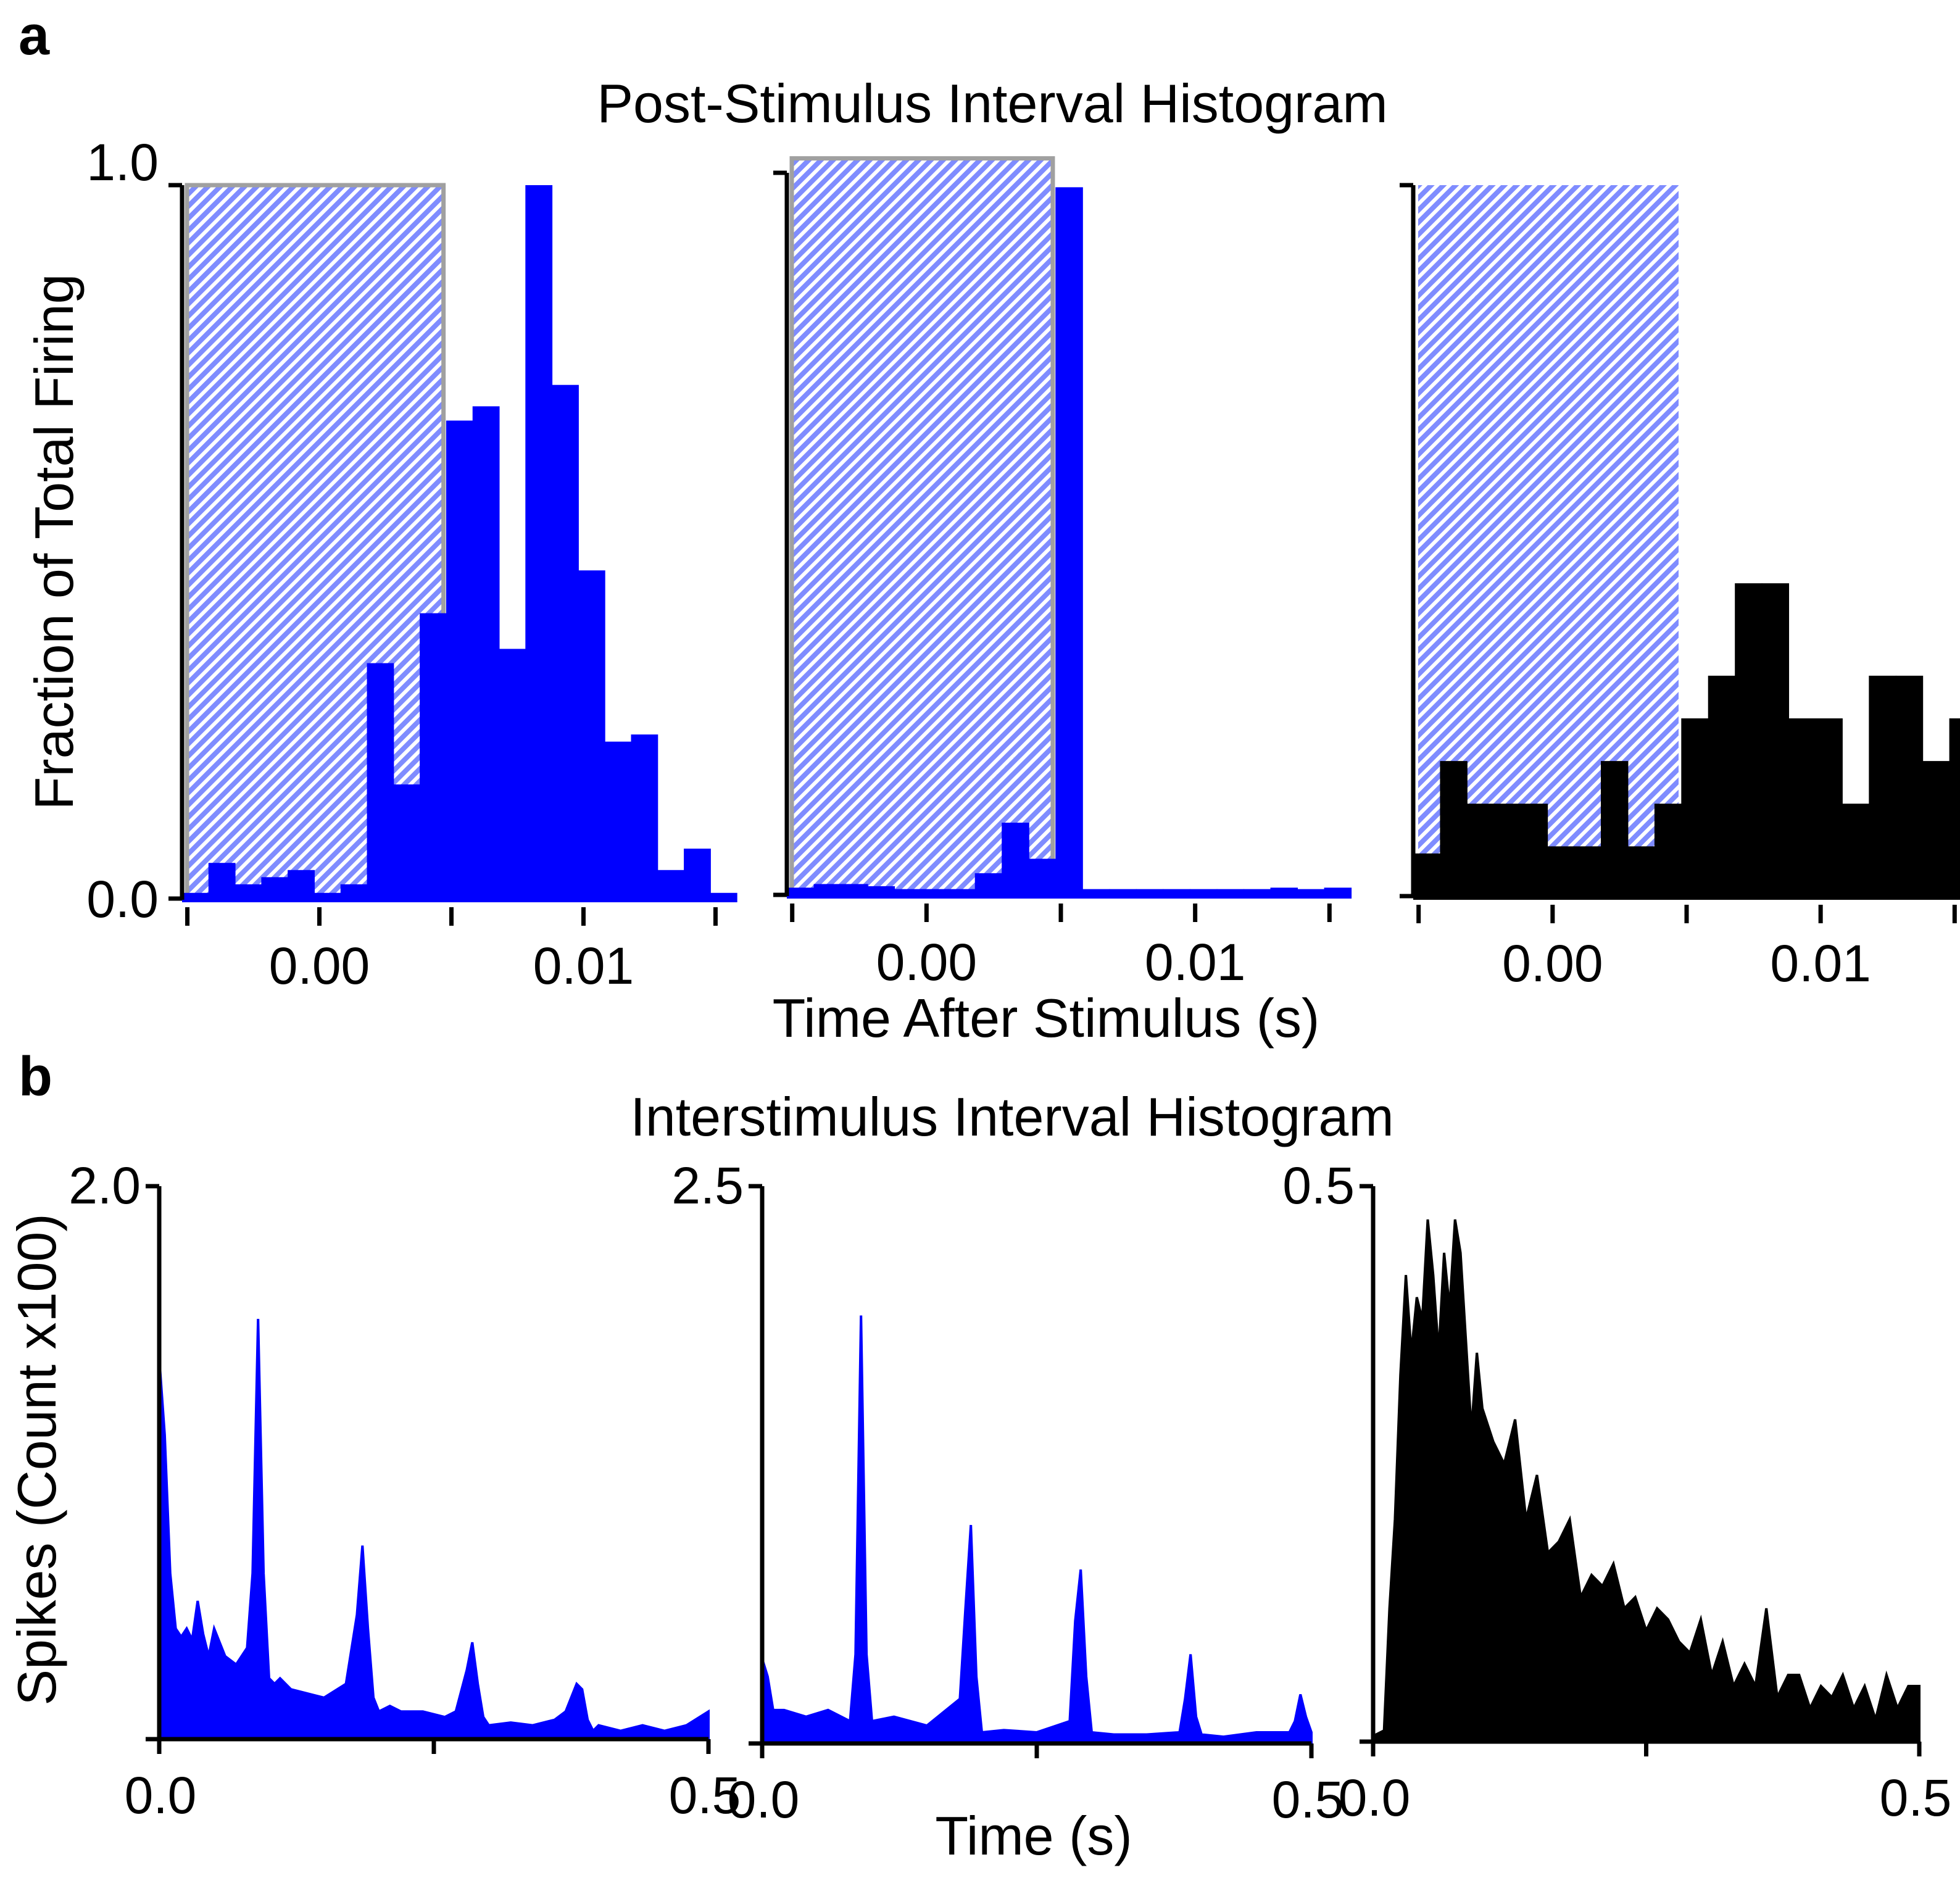  I want to click on panel-b-title: Interstimulus Interval Histogram, so click(1011, 1116).